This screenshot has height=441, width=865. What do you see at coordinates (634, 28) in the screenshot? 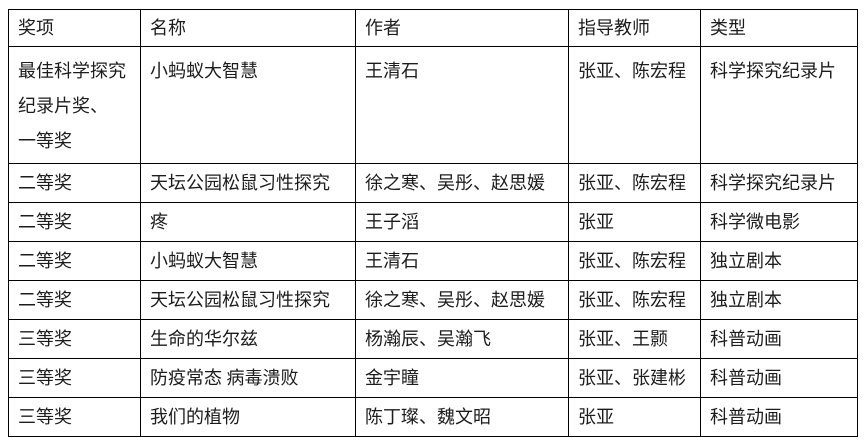
I see `column-header: 指导教师` at bounding box center [634, 28].